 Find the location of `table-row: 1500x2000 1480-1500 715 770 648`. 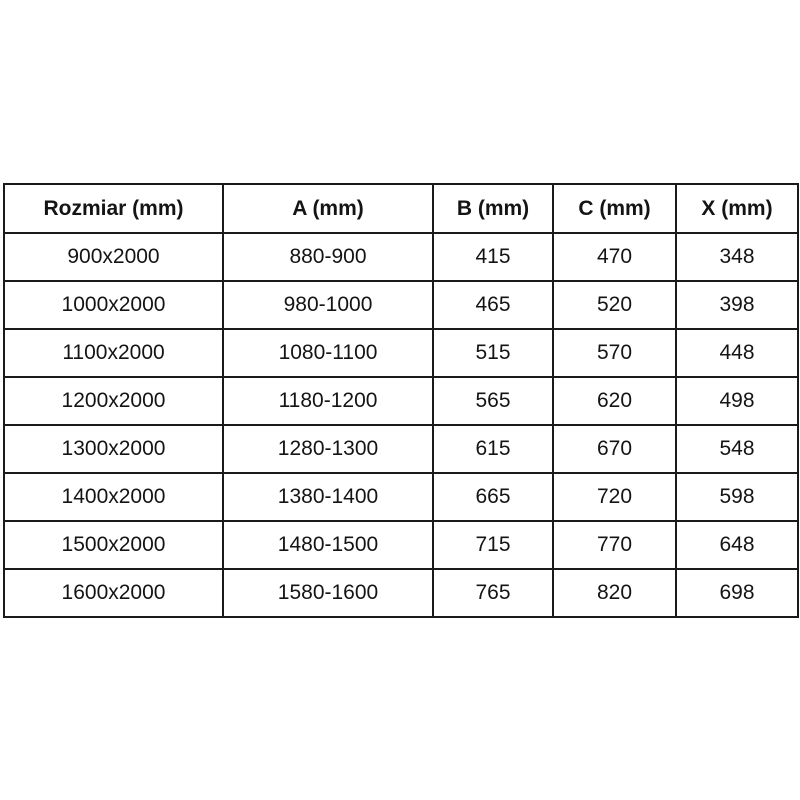

table-row: 1500x2000 1480-1500 715 770 648 is located at coordinates (401, 545).